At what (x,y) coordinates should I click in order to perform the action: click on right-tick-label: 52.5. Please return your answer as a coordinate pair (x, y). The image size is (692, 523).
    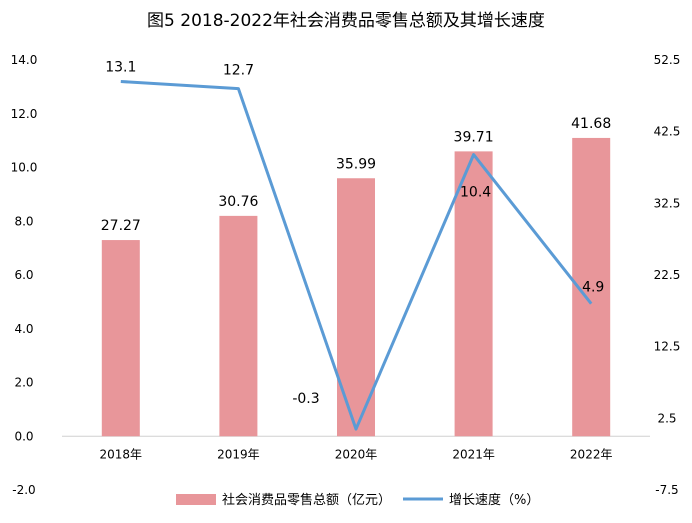
    Looking at the image, I should click on (667, 60).